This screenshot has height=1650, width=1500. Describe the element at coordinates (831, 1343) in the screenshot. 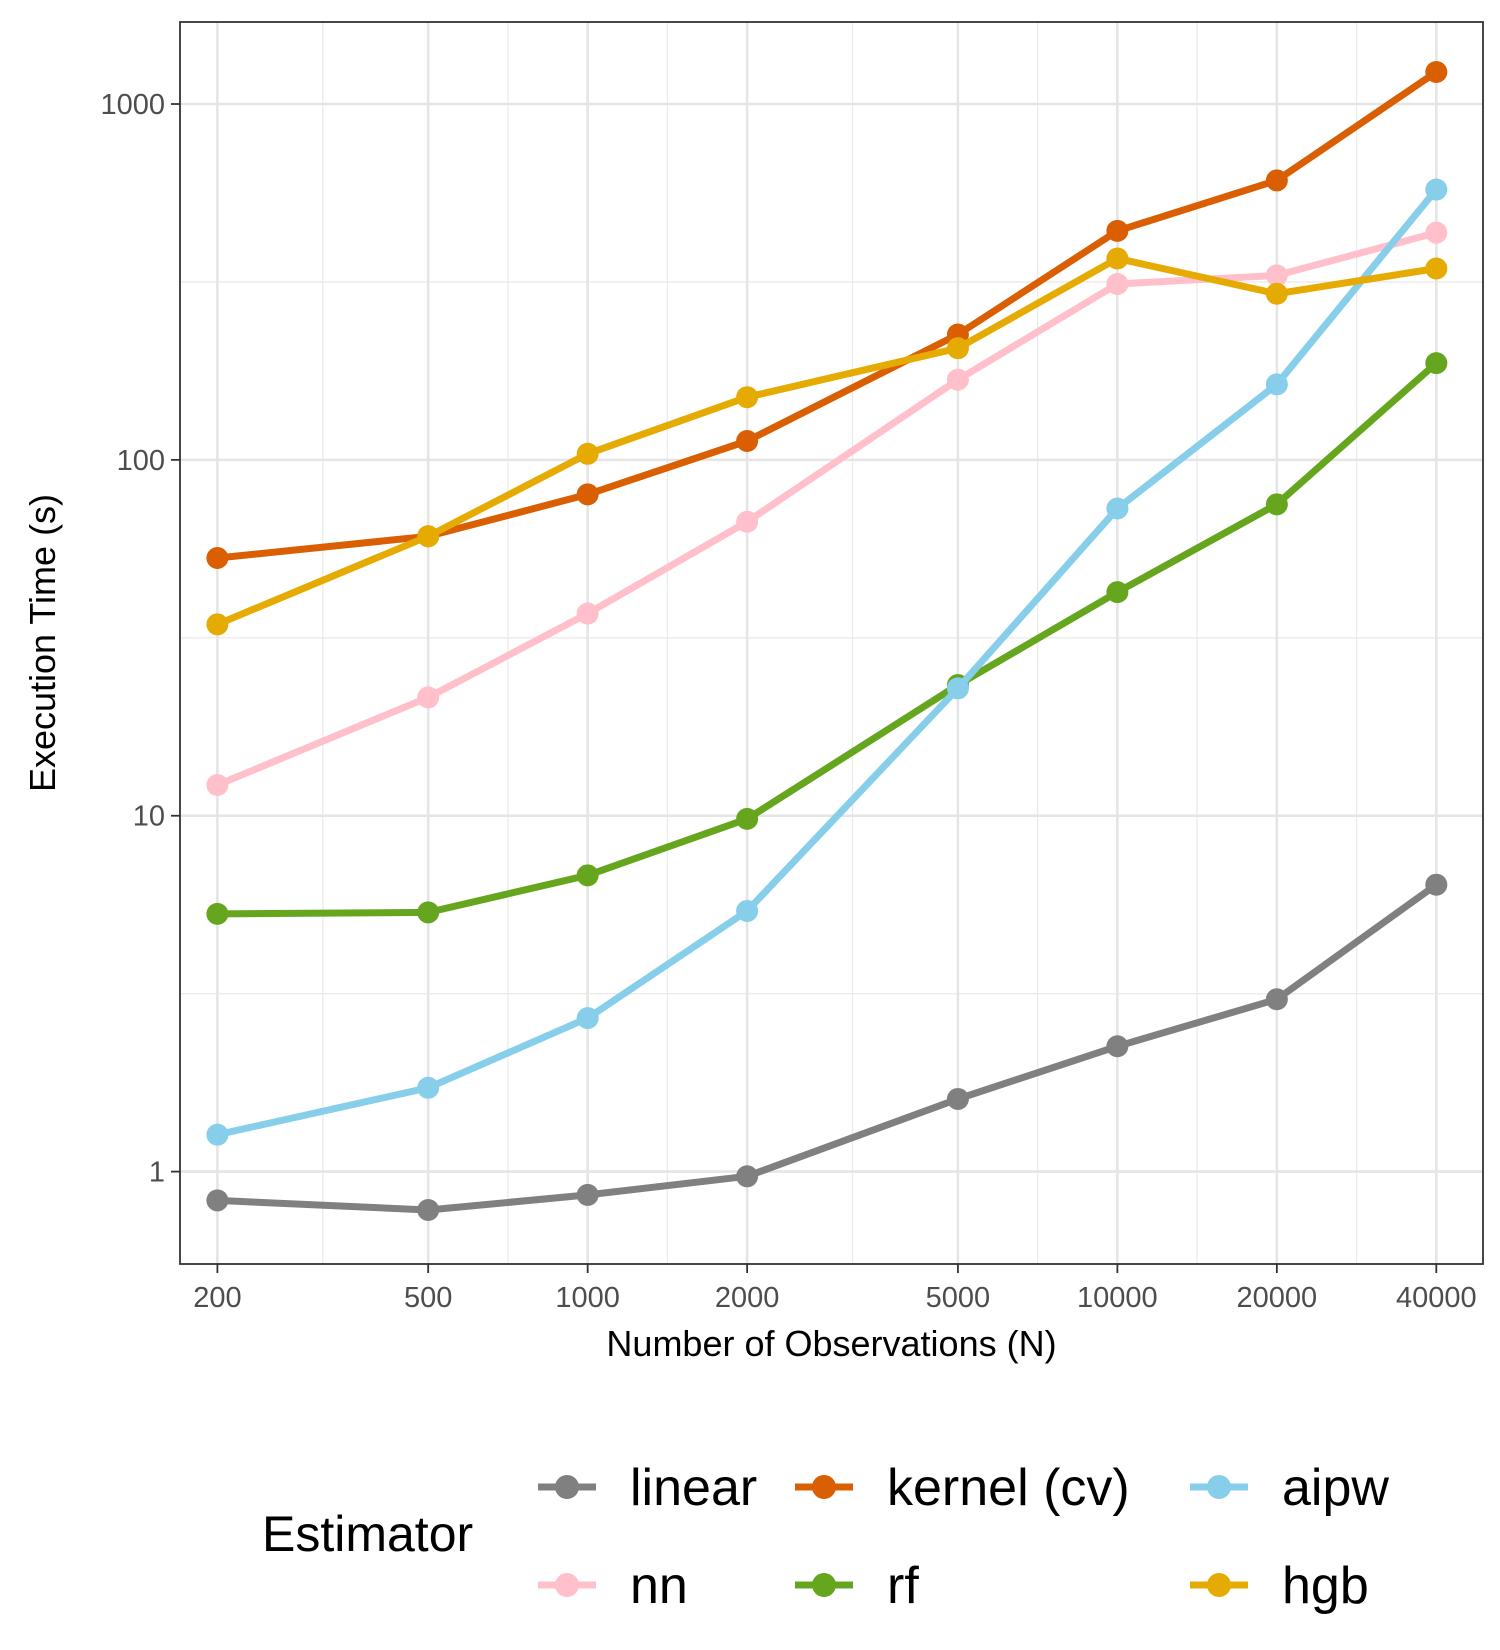

I see `x-axis-title: Number of Observations (N)` at that location.